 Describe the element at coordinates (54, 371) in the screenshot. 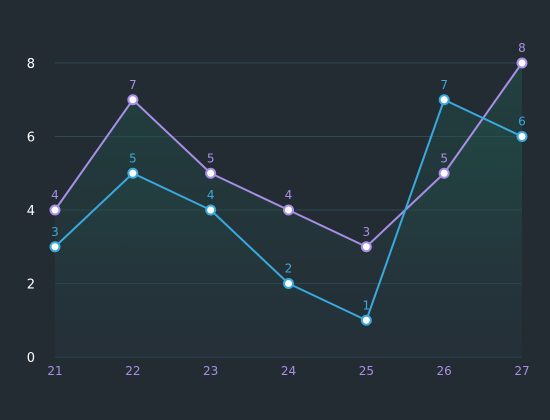

I see `x-tick-label: 21` at that location.